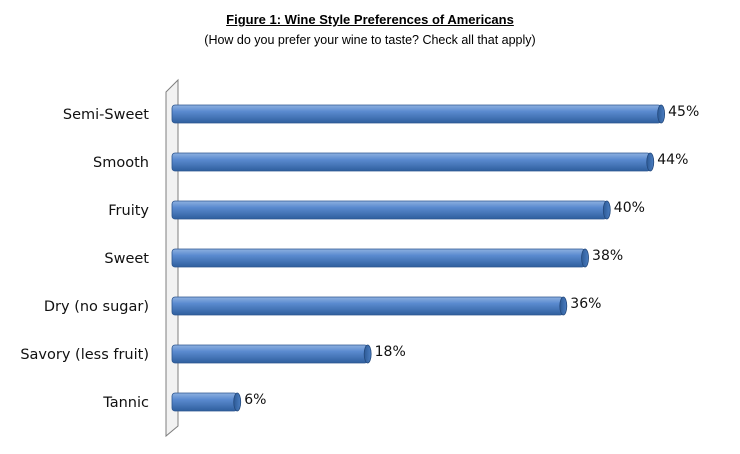 Image resolution: width=740 pixels, height=454 pixels. I want to click on data-label: 38%, so click(607, 256).